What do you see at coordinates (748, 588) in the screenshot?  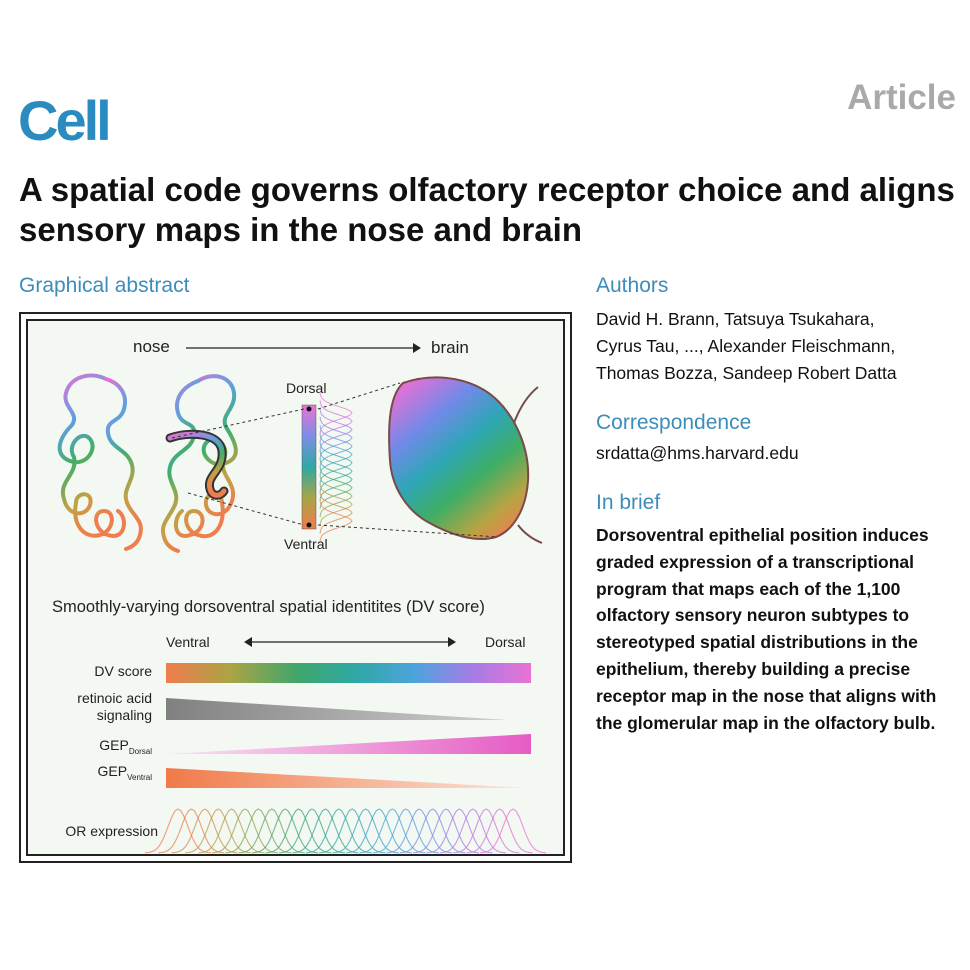 I see `brief-line: program that maps each of the 1,100` at bounding box center [748, 588].